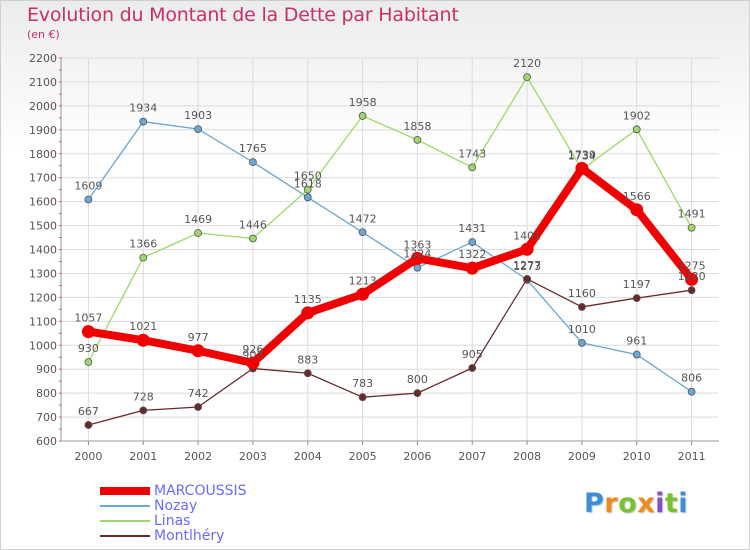 The width and height of the screenshot is (750, 550). I want to click on legend-label-marcoussis: MARCOUSSIS, so click(200, 491).